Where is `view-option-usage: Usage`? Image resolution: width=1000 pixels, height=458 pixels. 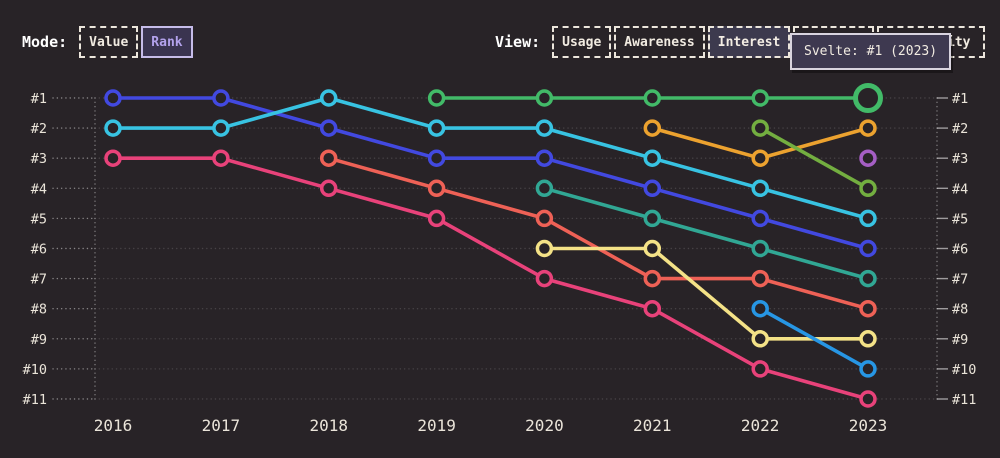
view-option-usage: Usage is located at coordinates (582, 42).